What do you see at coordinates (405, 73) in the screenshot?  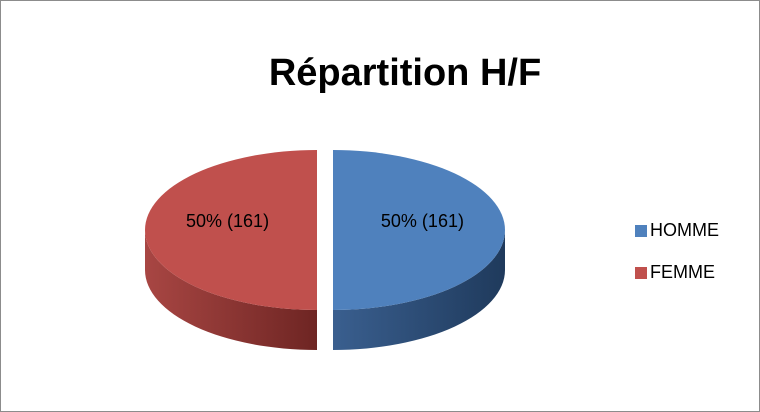 I see `chart-title: Répartition H/F` at bounding box center [405, 73].